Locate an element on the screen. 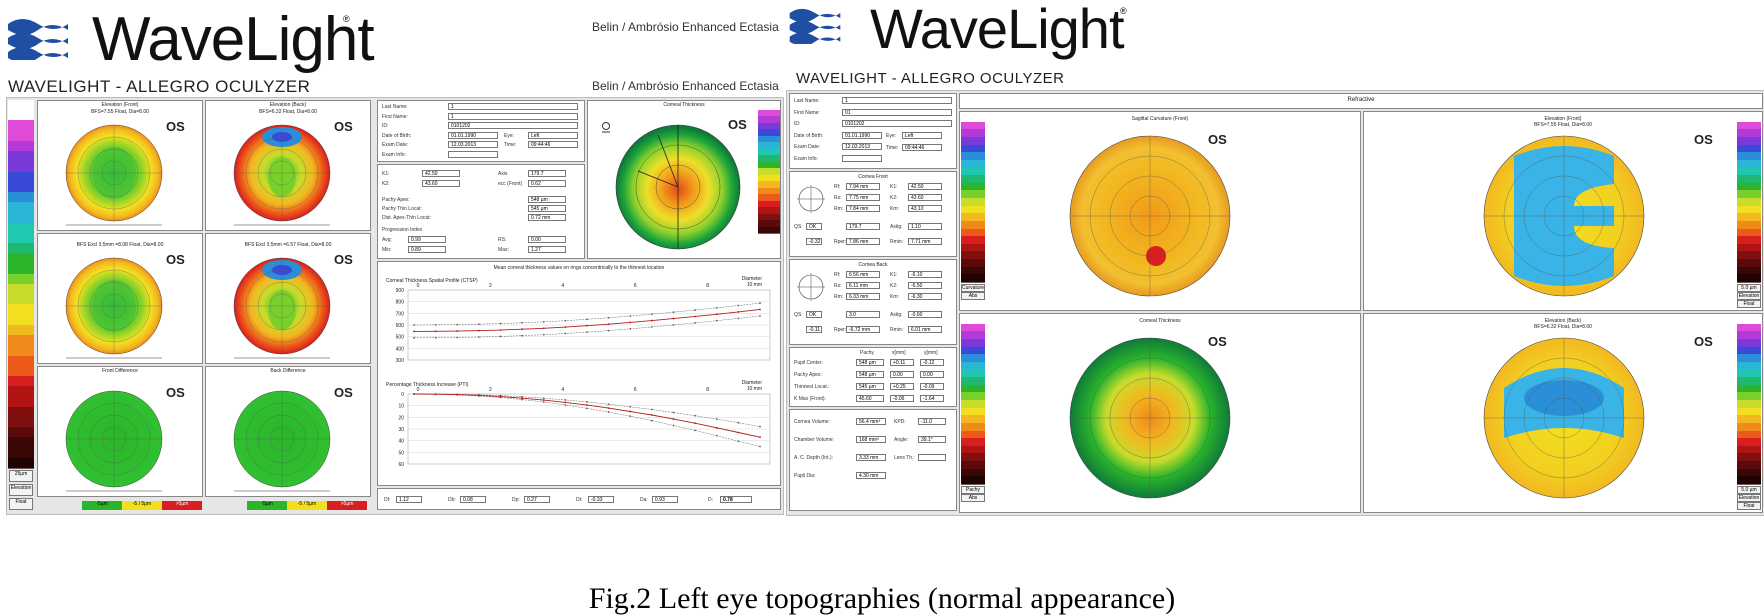 The height and width of the screenshot is (616, 1764). pti-xtick: 0 is located at coordinates (418, 390).